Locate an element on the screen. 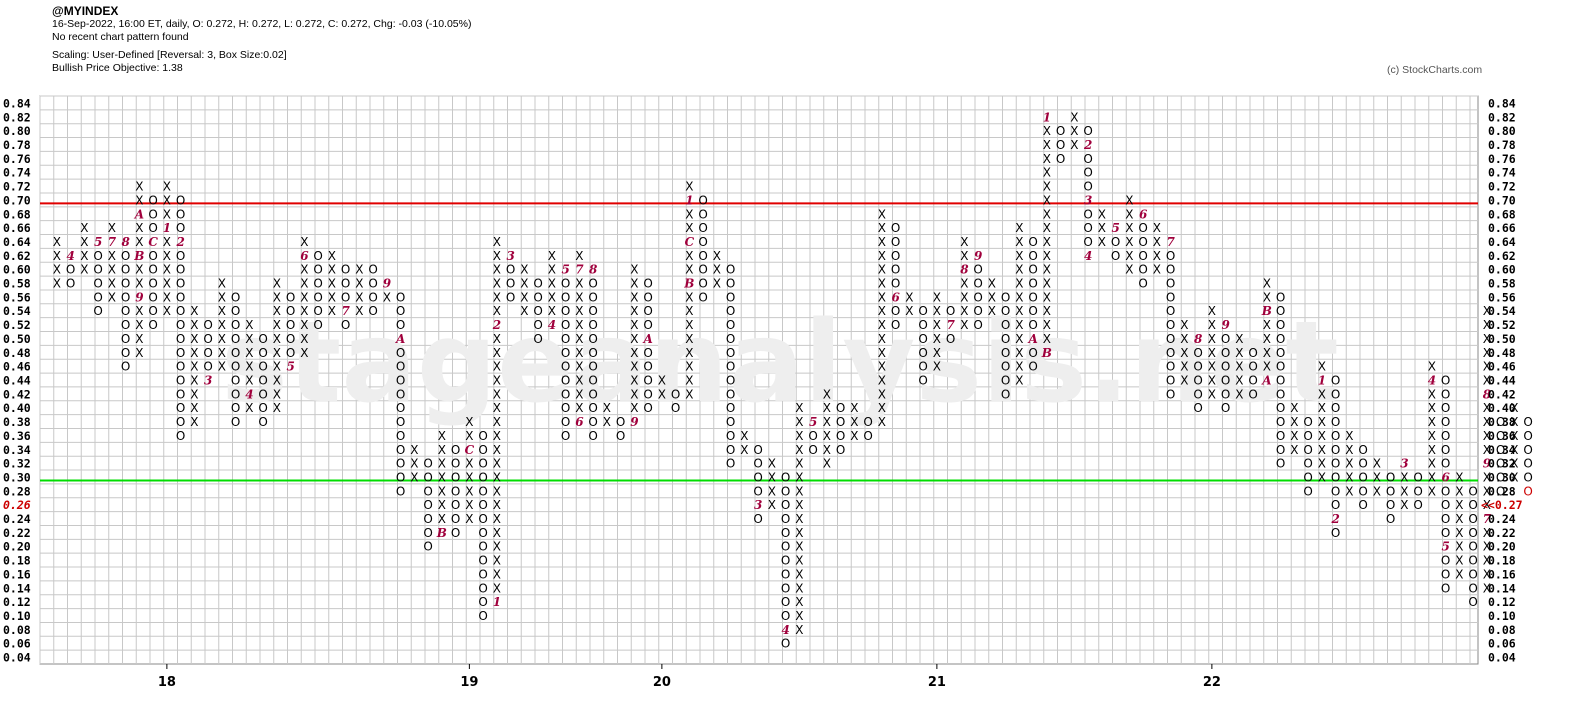 The image size is (1580, 712). x-year-label: 20 is located at coordinates (662, 682).